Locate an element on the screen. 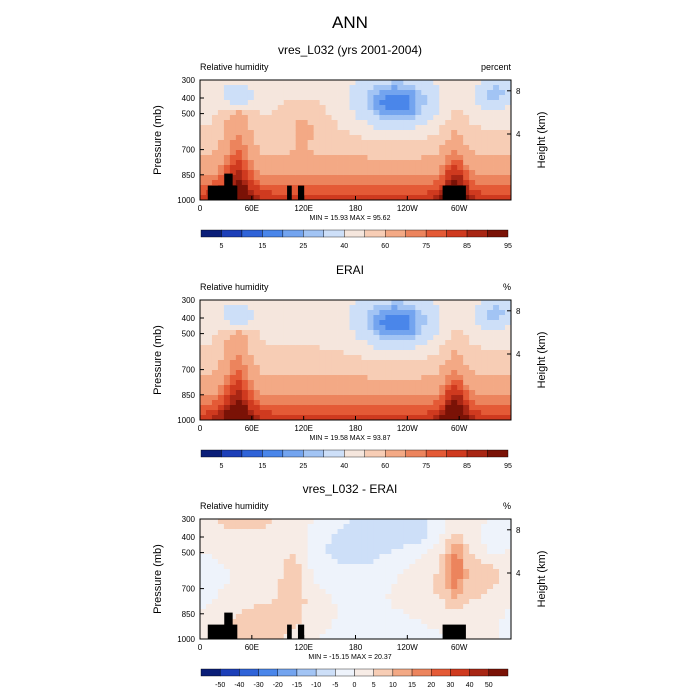 The height and width of the screenshot is (700, 700). y-tick-label: 850 is located at coordinates (189, 175).